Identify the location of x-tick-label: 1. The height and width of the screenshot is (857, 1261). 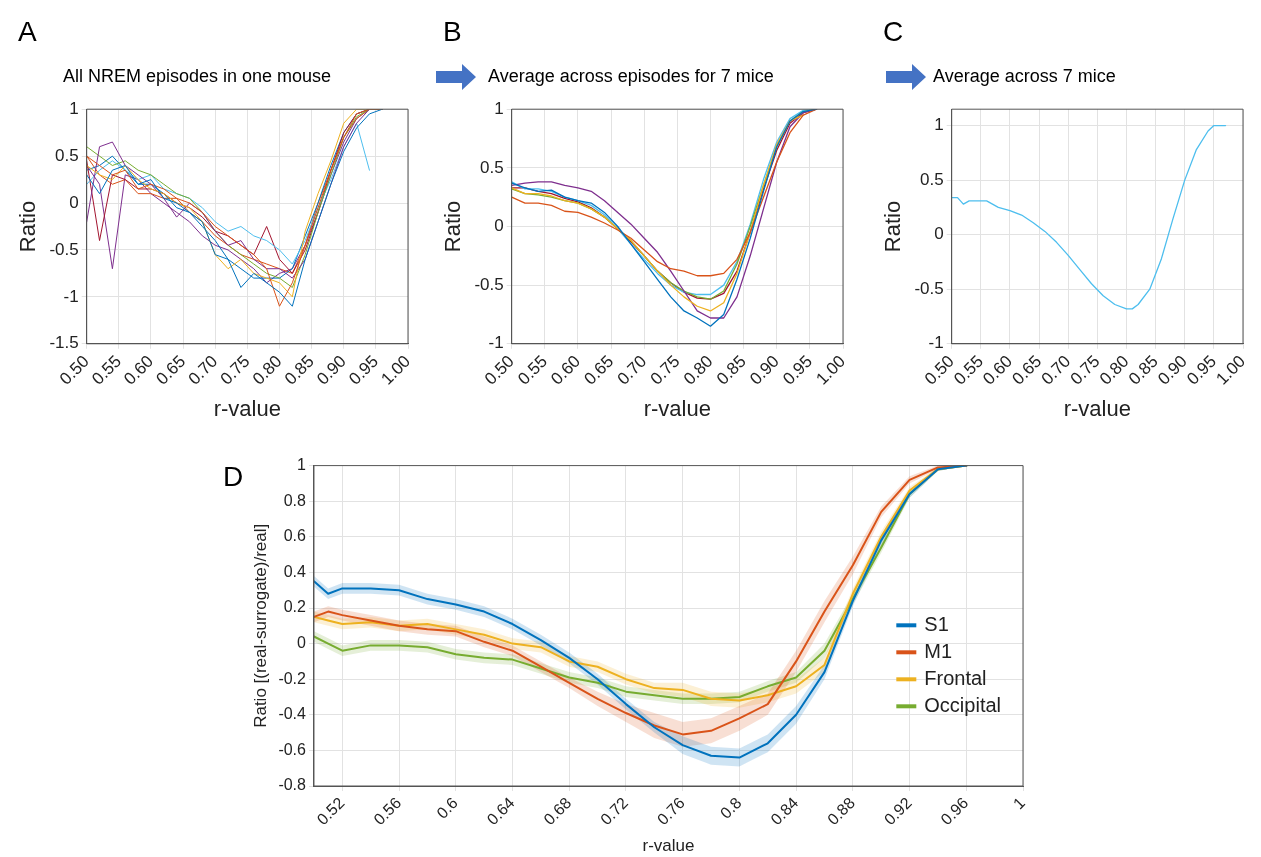
(1019, 803).